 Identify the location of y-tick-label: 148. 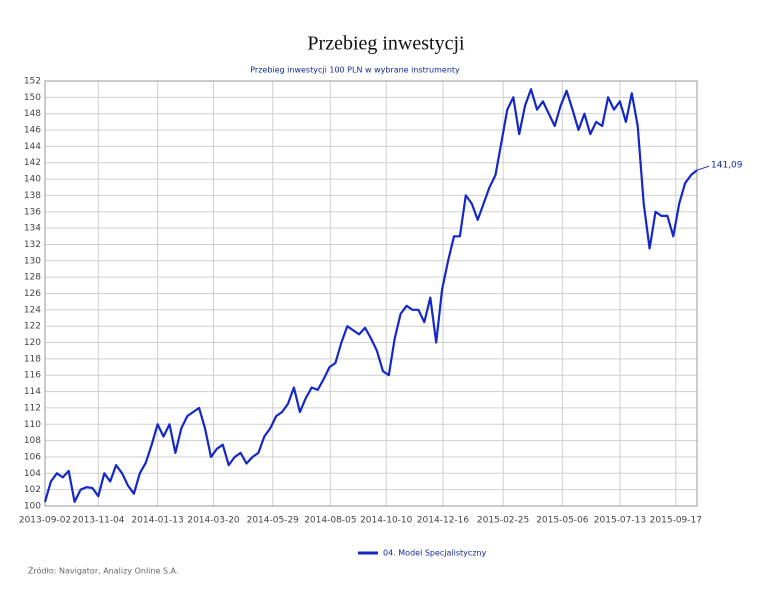
(32, 114).